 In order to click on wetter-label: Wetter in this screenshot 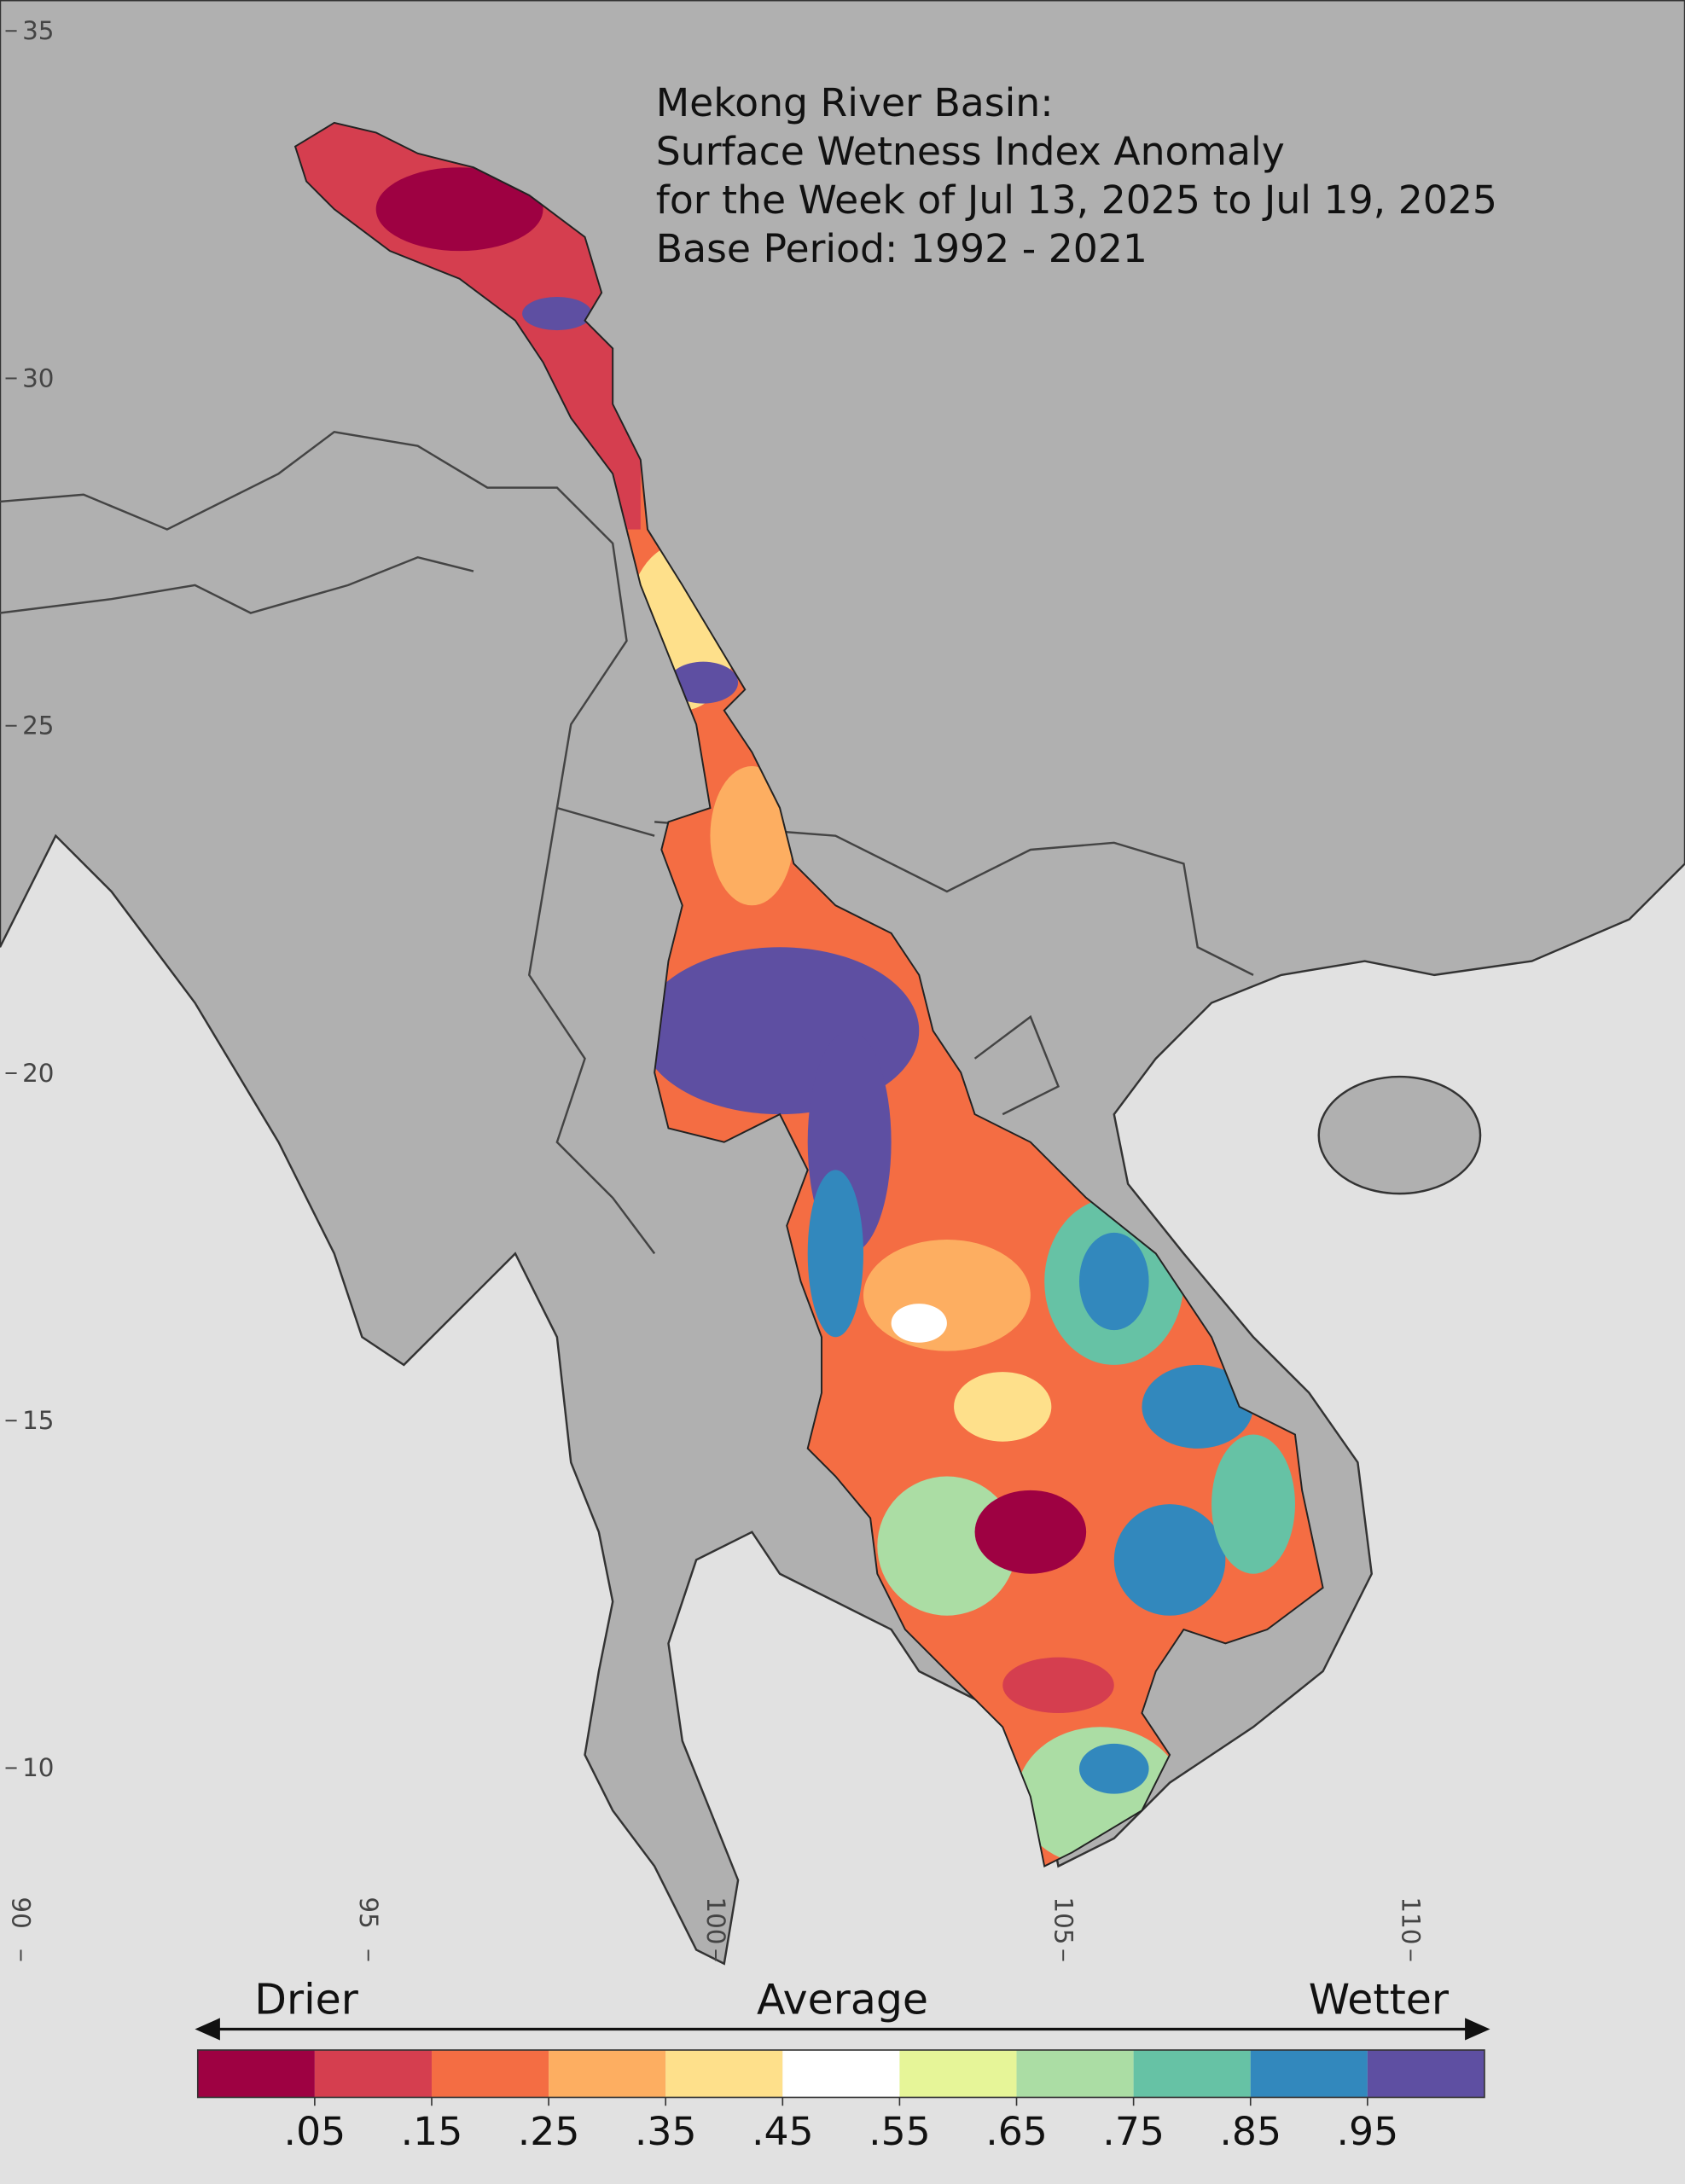, I will do `click(1379, 2000)`.